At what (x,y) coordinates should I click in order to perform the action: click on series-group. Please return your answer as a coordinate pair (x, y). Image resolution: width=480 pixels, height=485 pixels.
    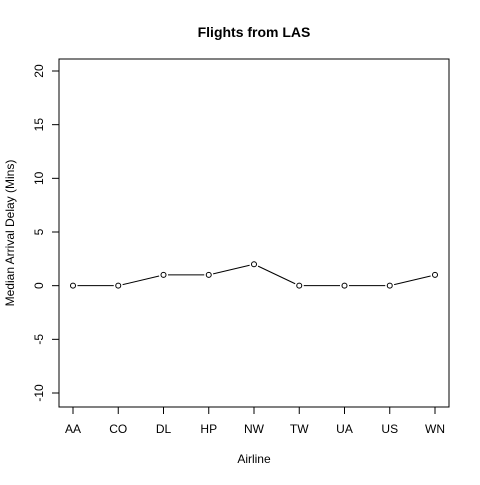
    Looking at the image, I should click on (254, 275).